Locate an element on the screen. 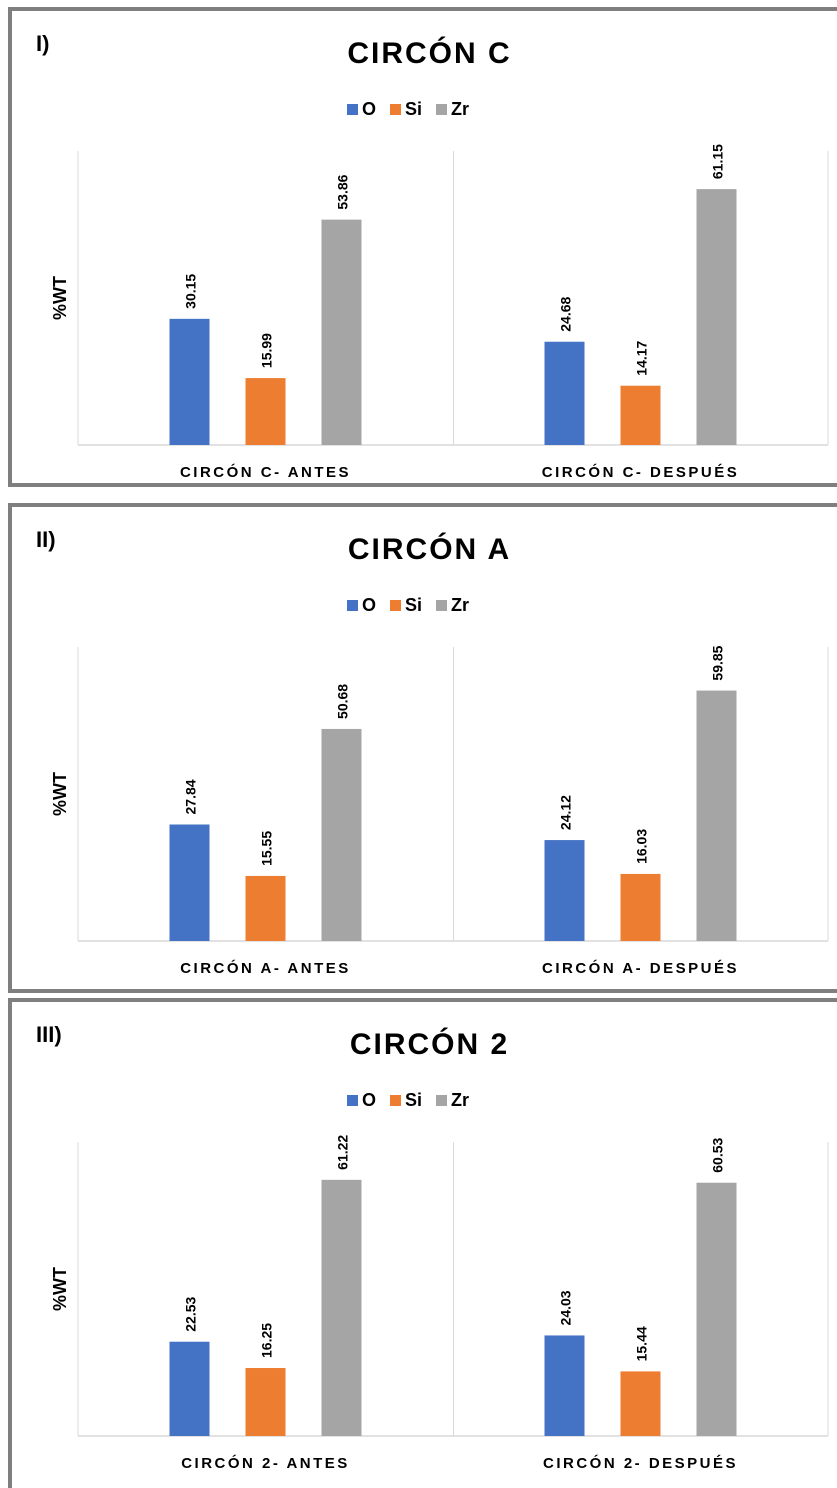 The height and width of the screenshot is (1488, 837). category-label: CIRCÓN C- DESPUÉS is located at coordinates (641, 472).